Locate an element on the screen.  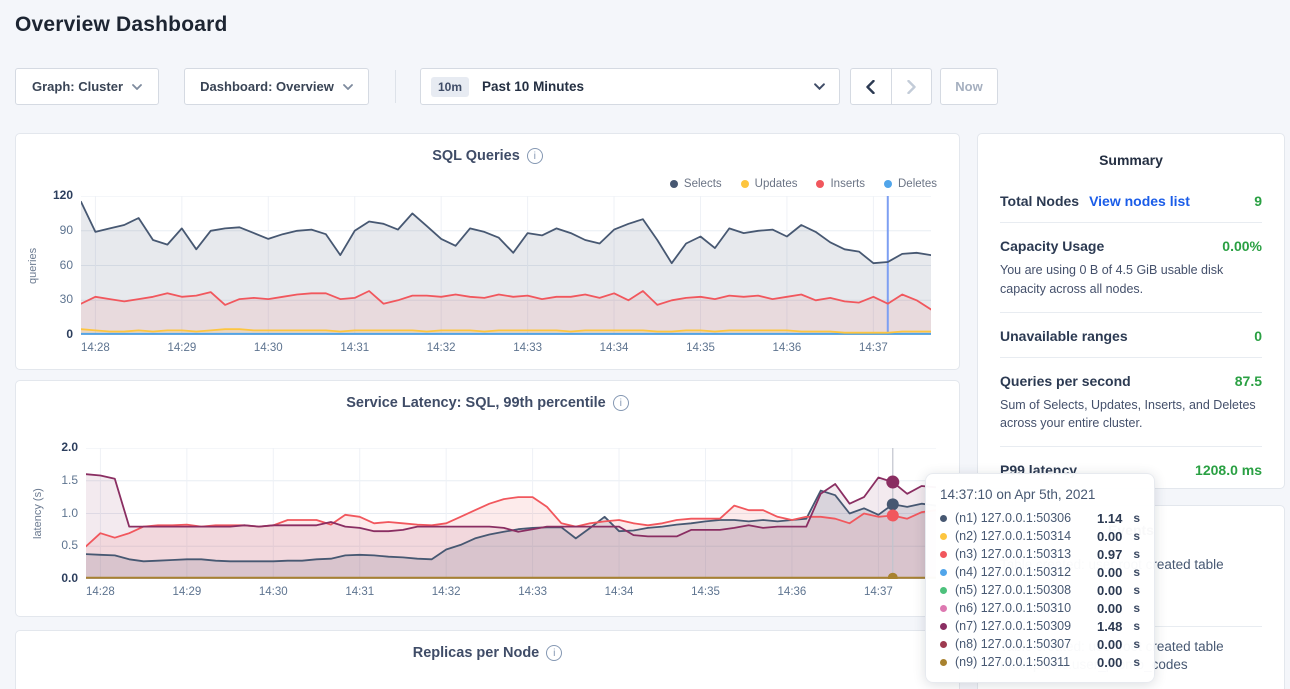
y-axis-tick: 30 is located at coordinates (66, 299).